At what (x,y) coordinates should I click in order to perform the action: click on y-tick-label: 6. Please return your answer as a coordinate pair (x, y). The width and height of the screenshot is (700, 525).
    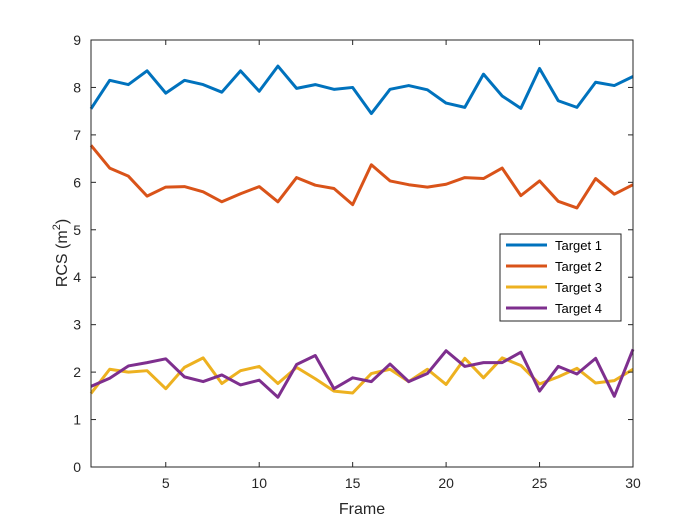
    Looking at the image, I should click on (77, 182).